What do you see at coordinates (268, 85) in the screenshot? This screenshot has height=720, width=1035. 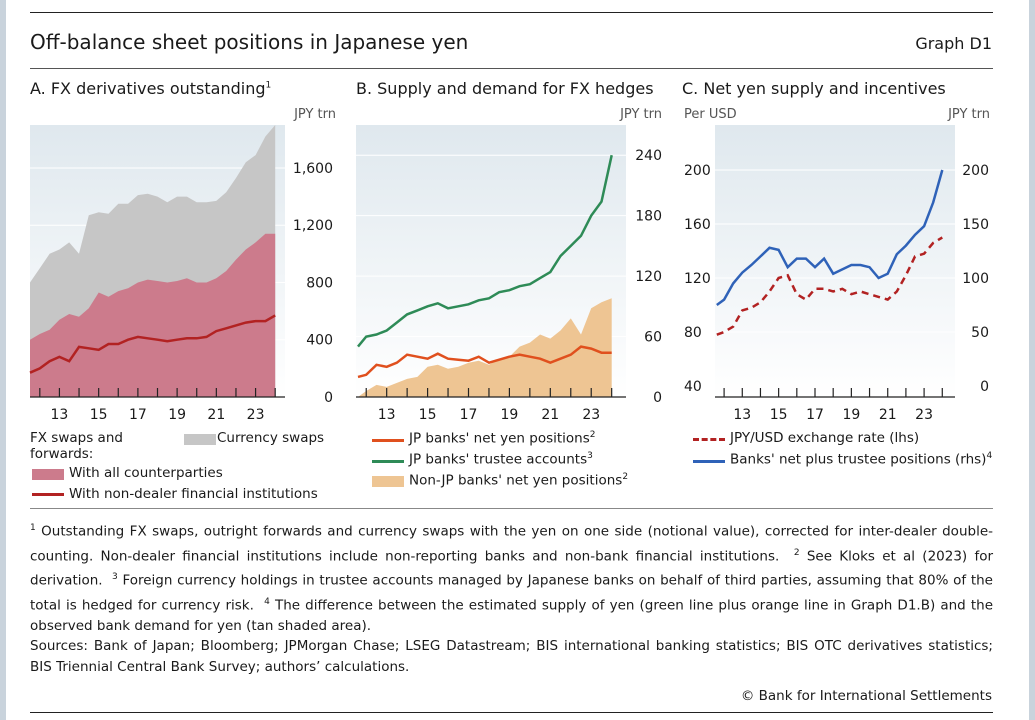 I see `panel-a-title-sup: 1` at bounding box center [268, 85].